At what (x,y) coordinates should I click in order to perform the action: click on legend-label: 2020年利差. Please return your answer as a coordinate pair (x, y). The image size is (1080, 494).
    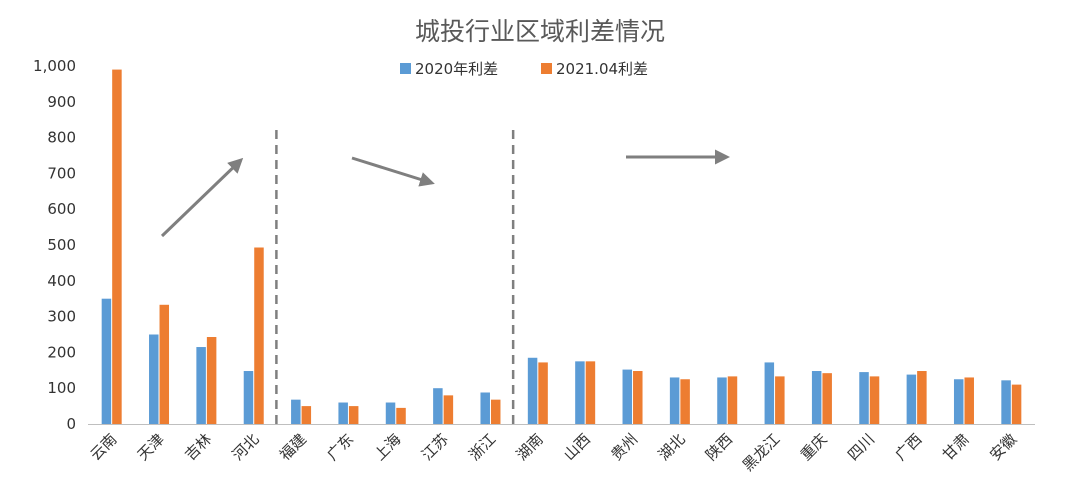
    Looking at the image, I should click on (456, 69).